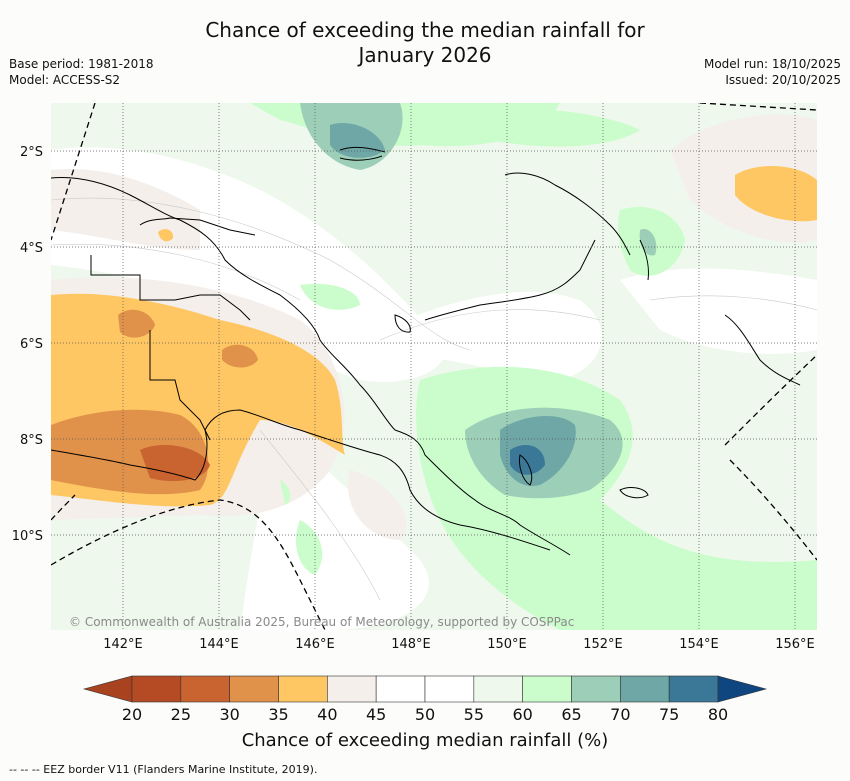 This screenshot has height=781, width=850. What do you see at coordinates (278, 714) in the screenshot?
I see `colorbar-tick-label: 35` at bounding box center [278, 714].